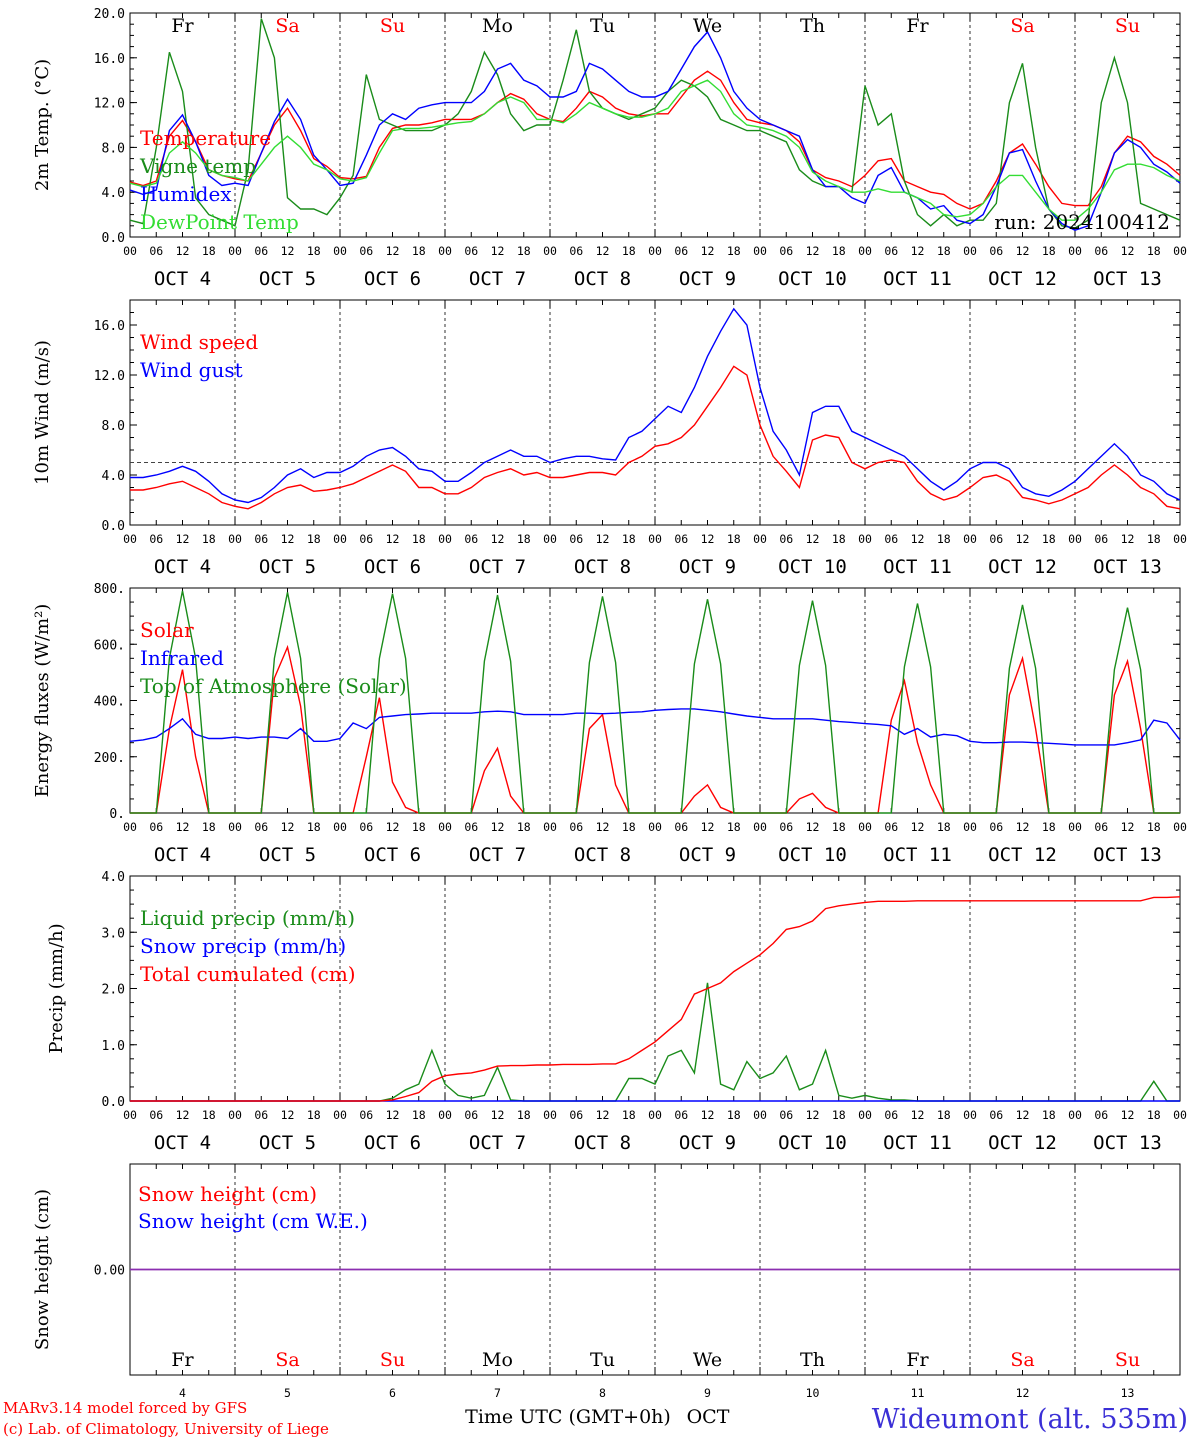 The height and width of the screenshot is (1440, 1194). Describe the element at coordinates (273, 686) in the screenshot. I see `legend-entry: Top of Atmosphere (Solar)` at that location.